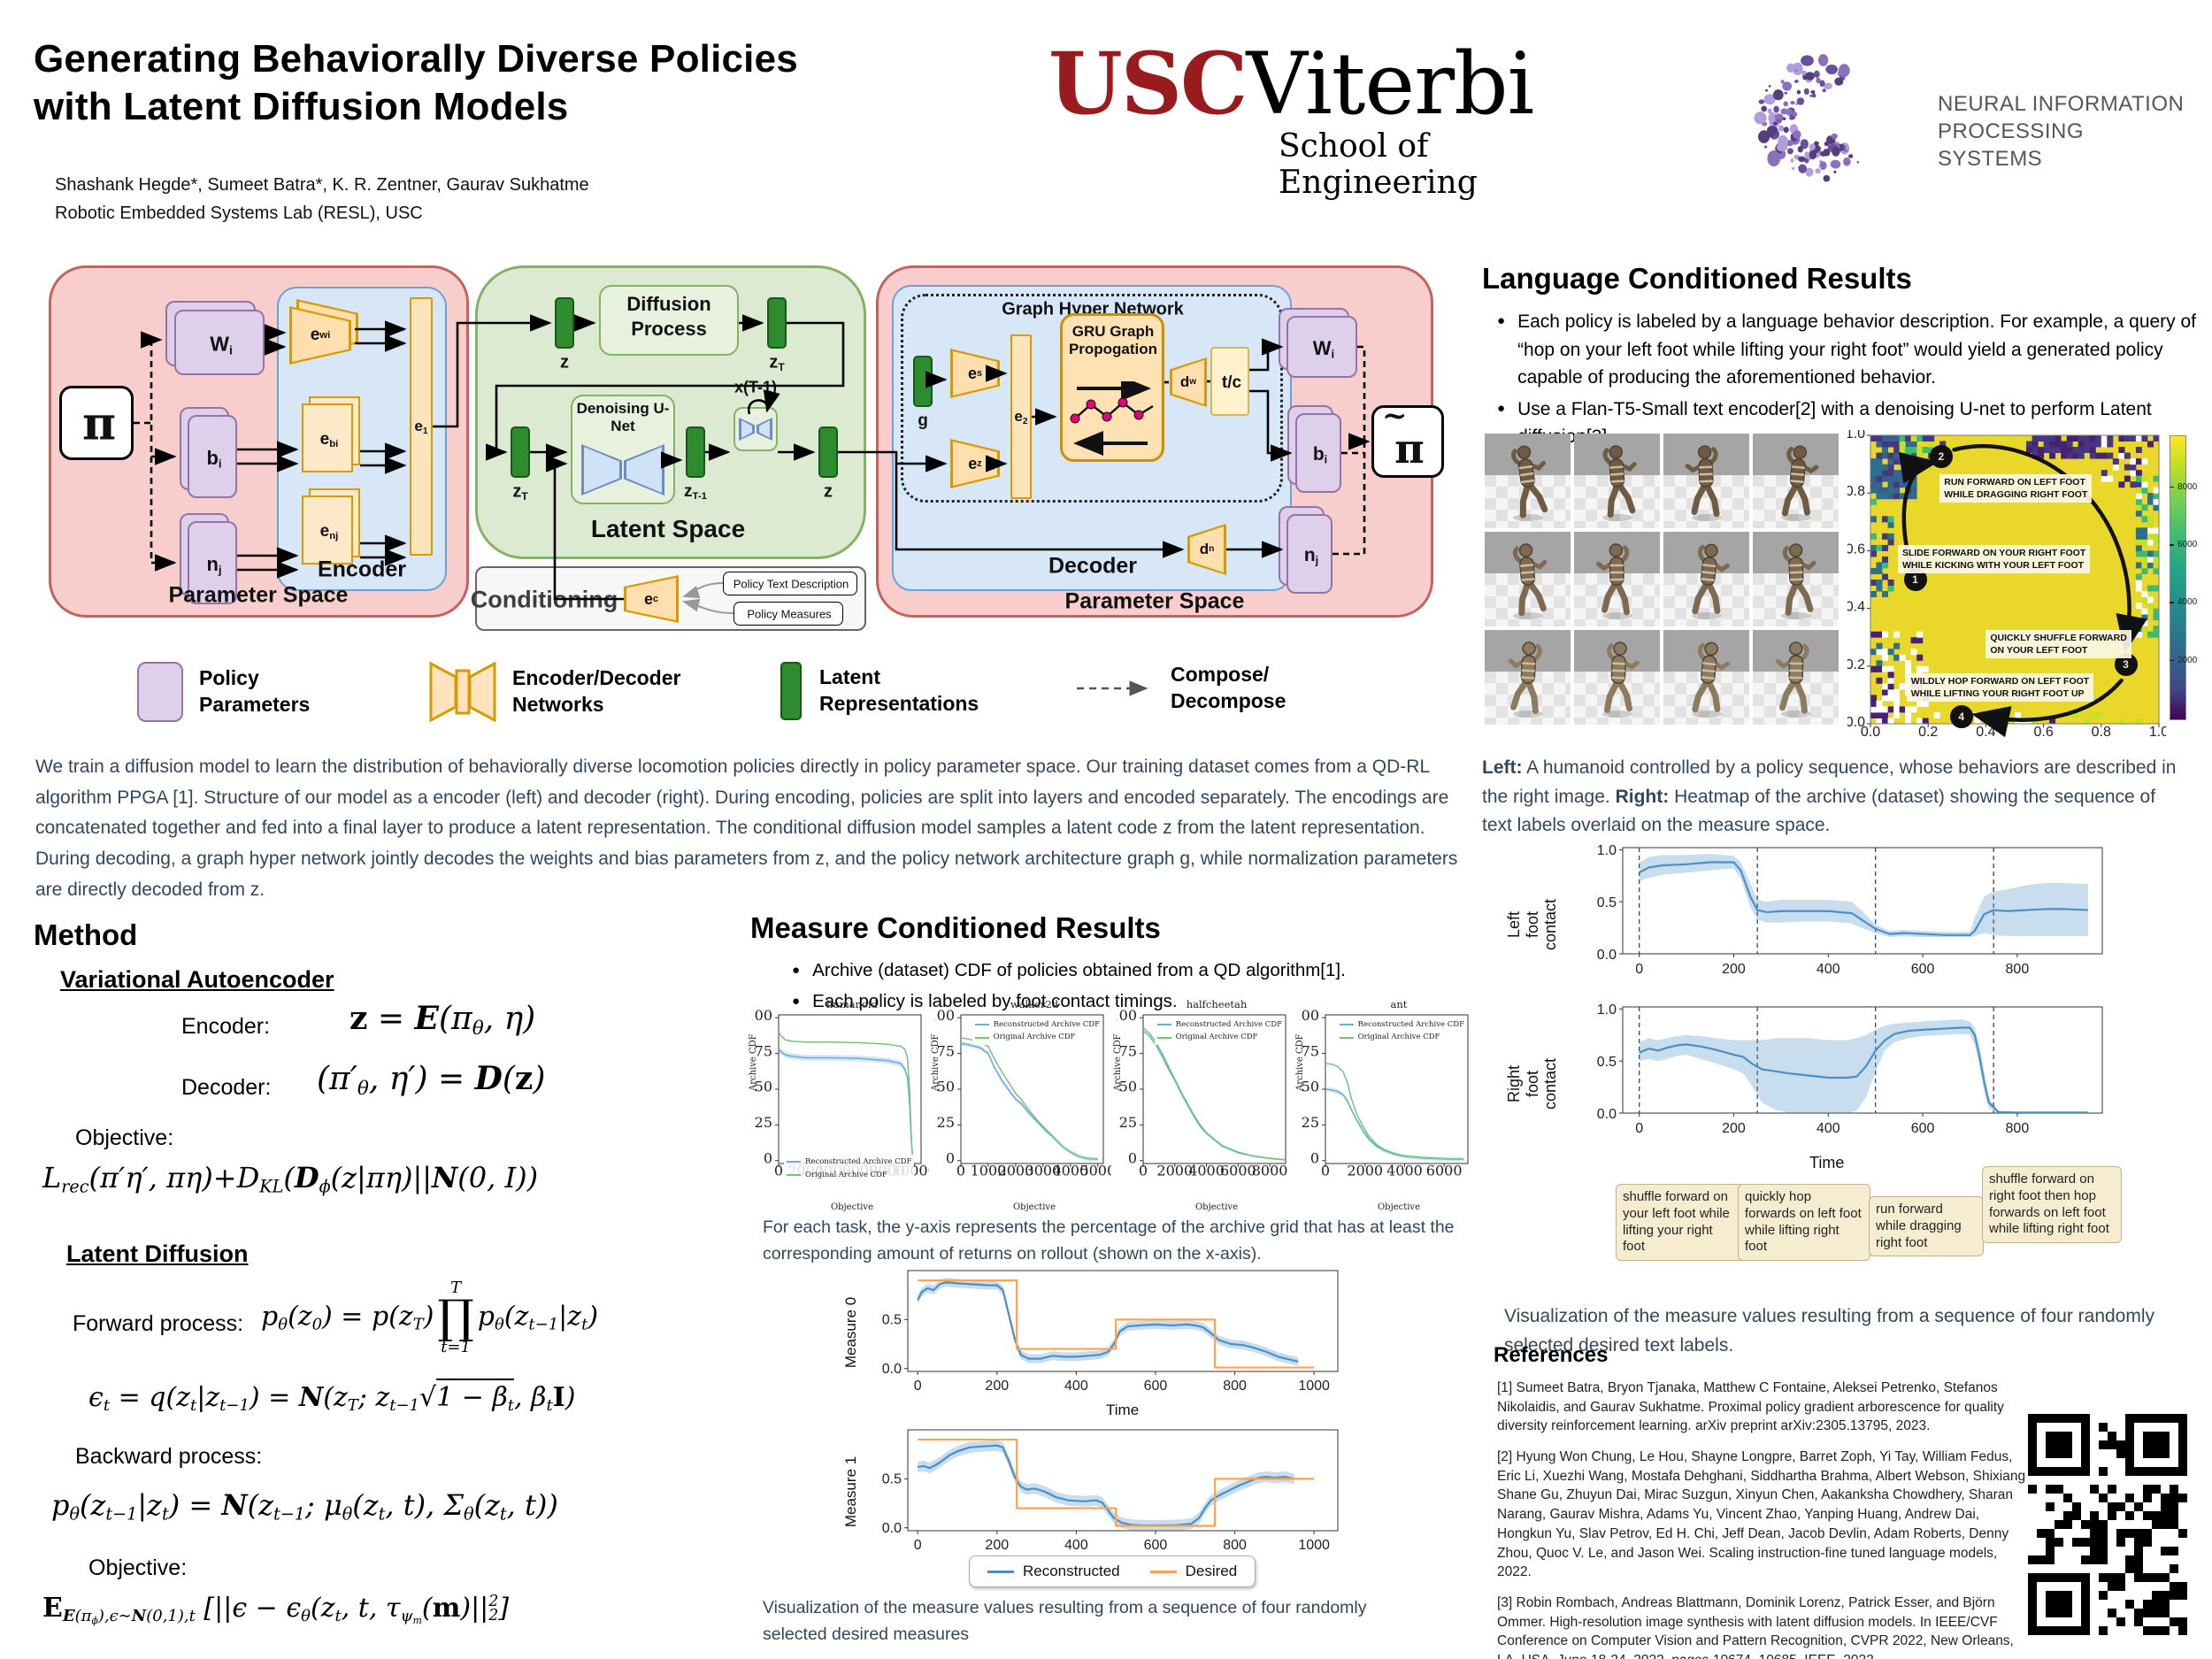  What do you see at coordinates (362, 570) in the screenshot?
I see `encoder-label: Encoder` at bounding box center [362, 570].